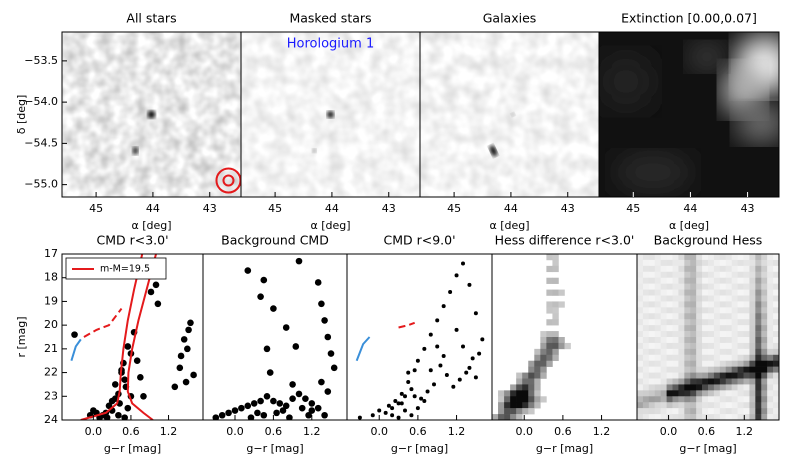  What do you see at coordinates (708, 337) in the screenshot?
I see `panel-frame` at bounding box center [708, 337].